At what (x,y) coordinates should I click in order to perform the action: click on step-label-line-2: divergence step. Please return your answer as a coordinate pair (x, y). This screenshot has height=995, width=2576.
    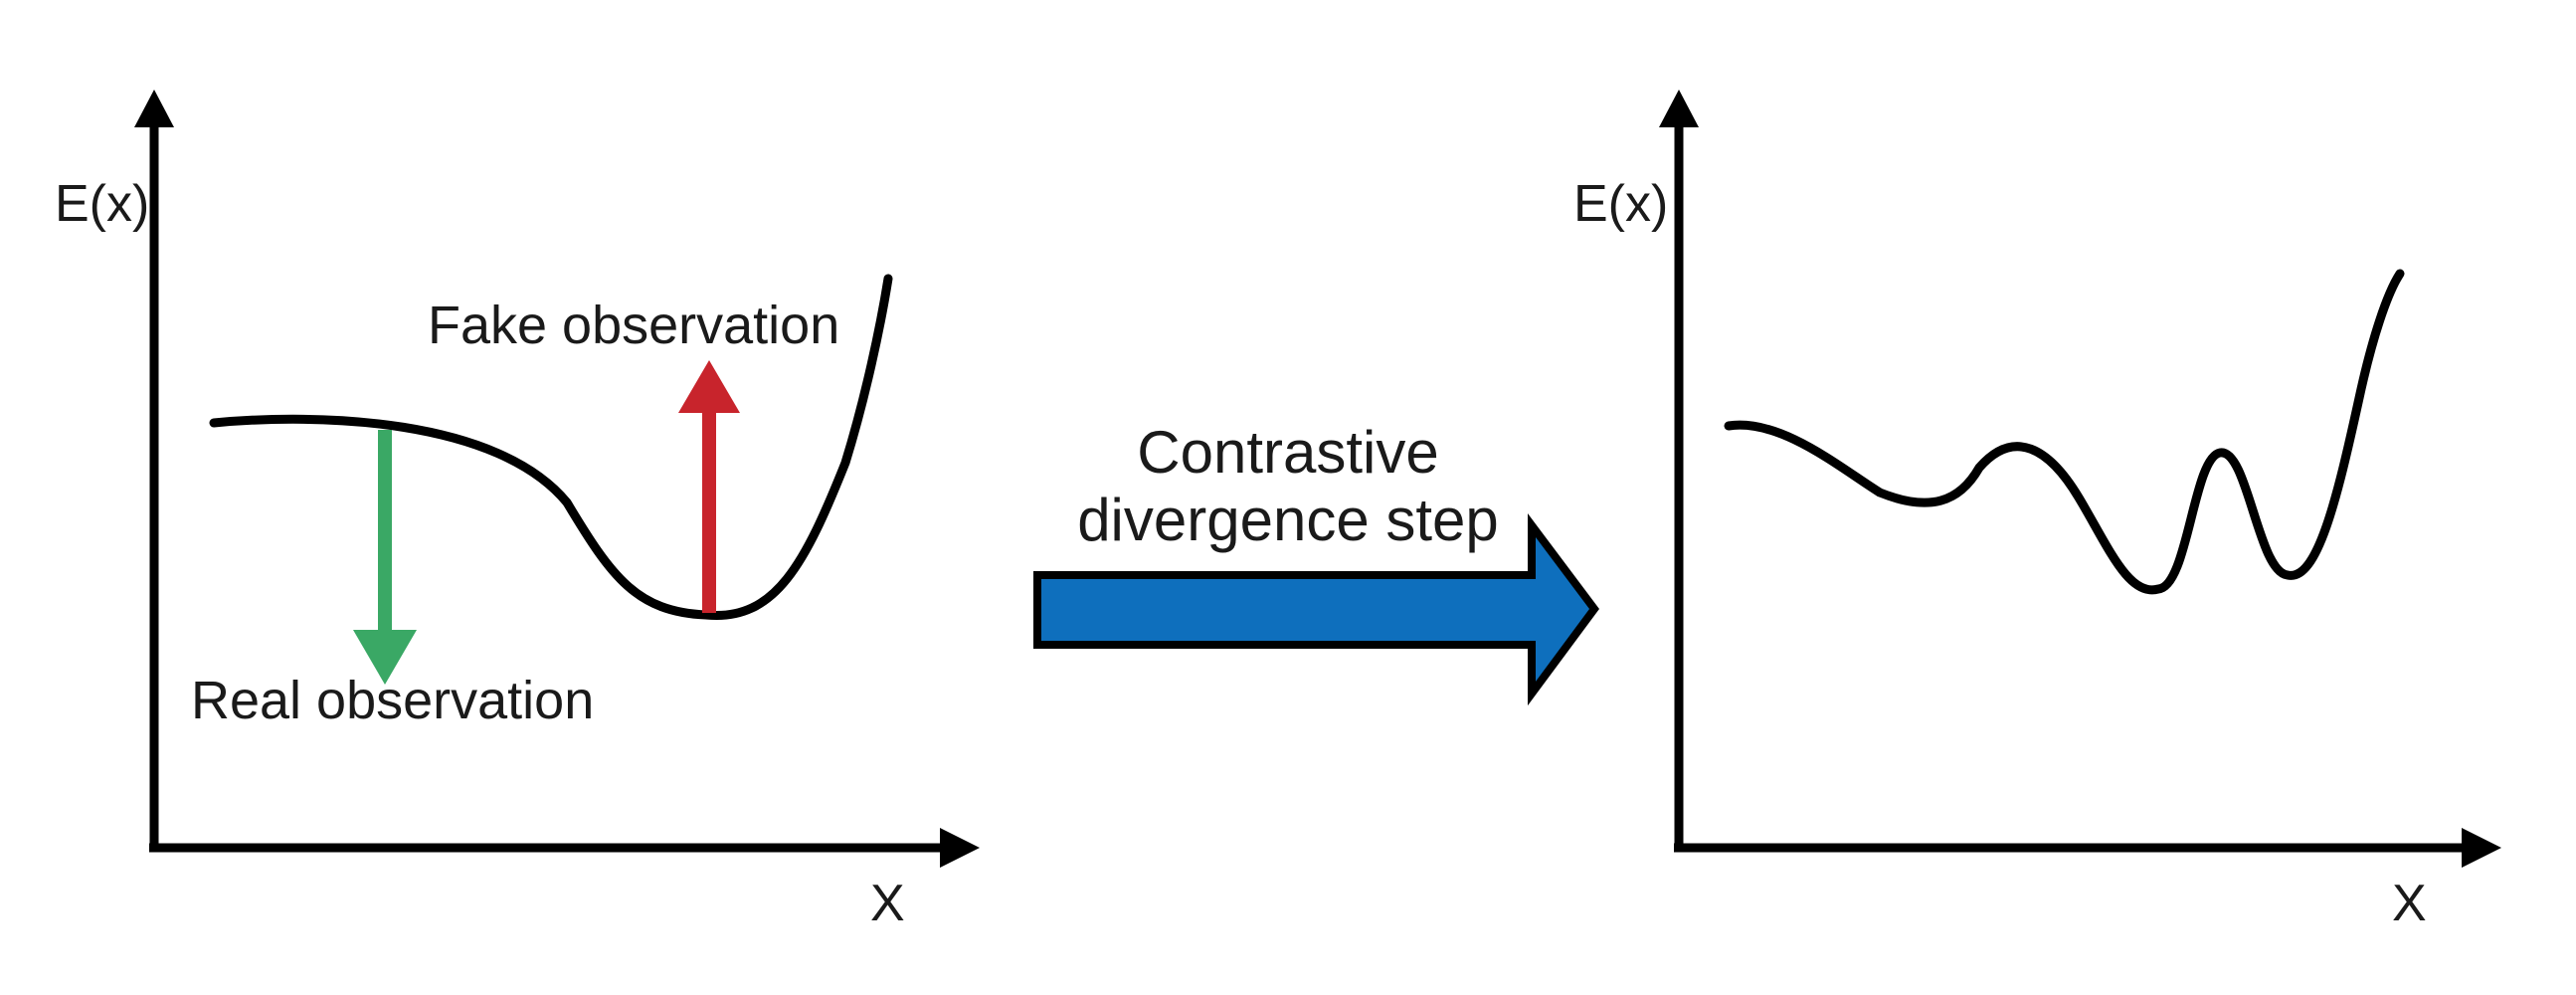
    Looking at the image, I should click on (1288, 520).